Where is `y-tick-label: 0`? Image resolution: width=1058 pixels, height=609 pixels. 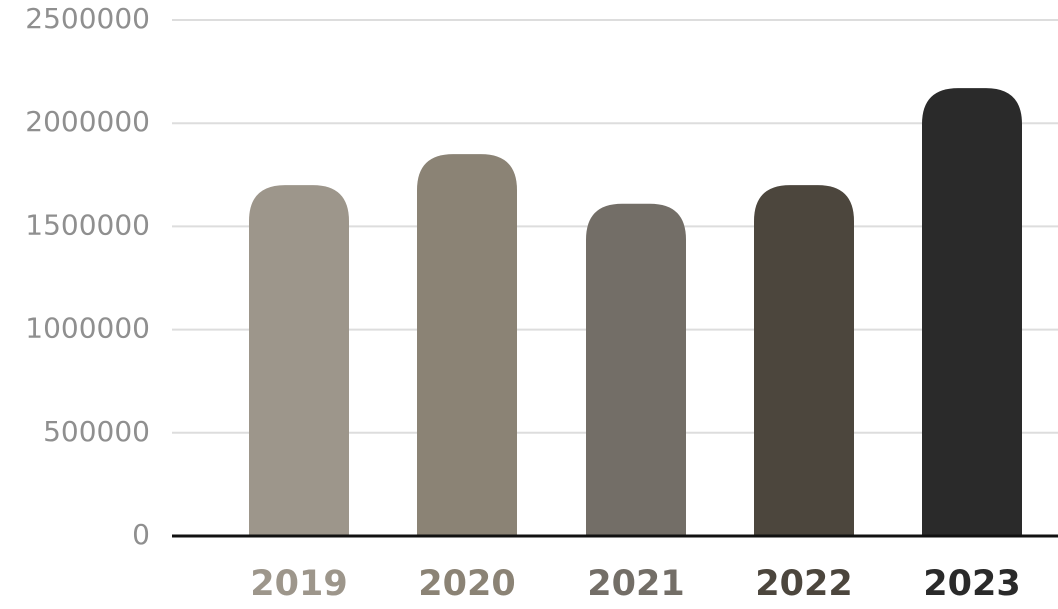 y-tick-label: 0 is located at coordinates (141, 534).